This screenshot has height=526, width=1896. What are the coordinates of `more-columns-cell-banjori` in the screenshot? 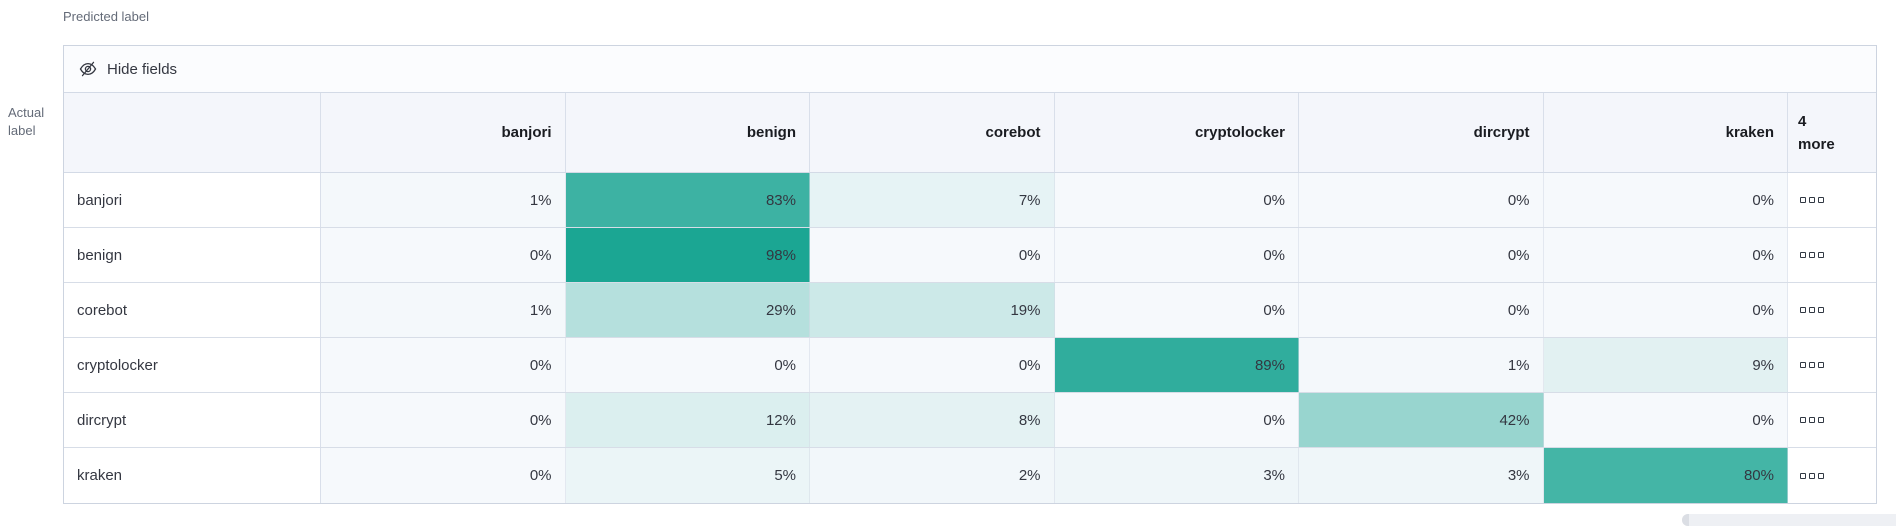 It's located at (1832, 200).